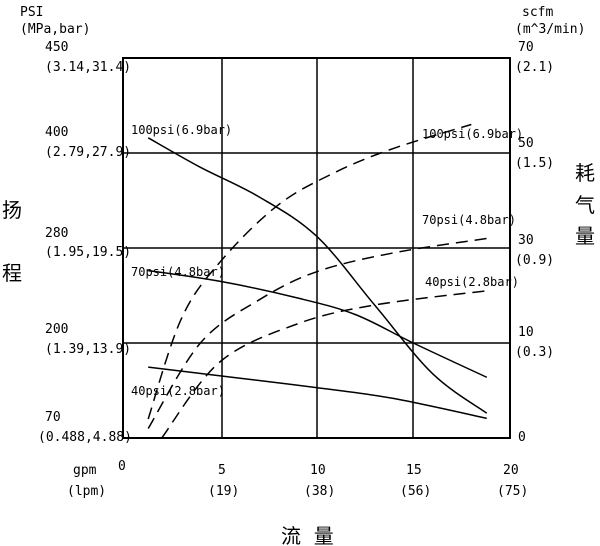 The height and width of the screenshot is (546, 600). What do you see at coordinates (56, 132) in the screenshot?
I see `left-tick-label: 400` at bounding box center [56, 132].